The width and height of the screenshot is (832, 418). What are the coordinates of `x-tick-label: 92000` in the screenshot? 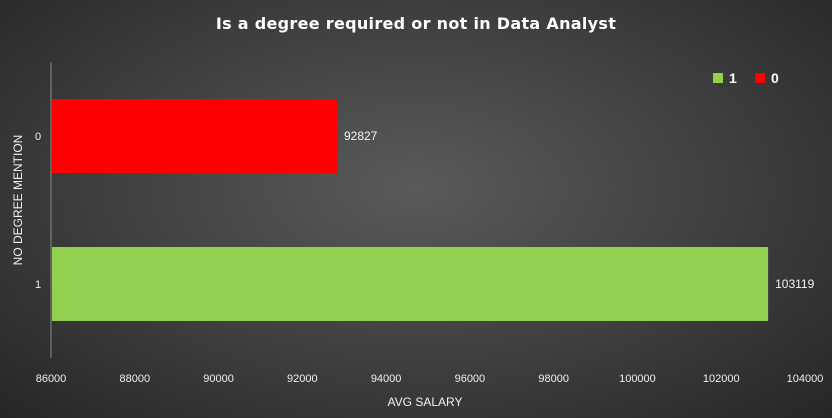 It's located at (302, 379).